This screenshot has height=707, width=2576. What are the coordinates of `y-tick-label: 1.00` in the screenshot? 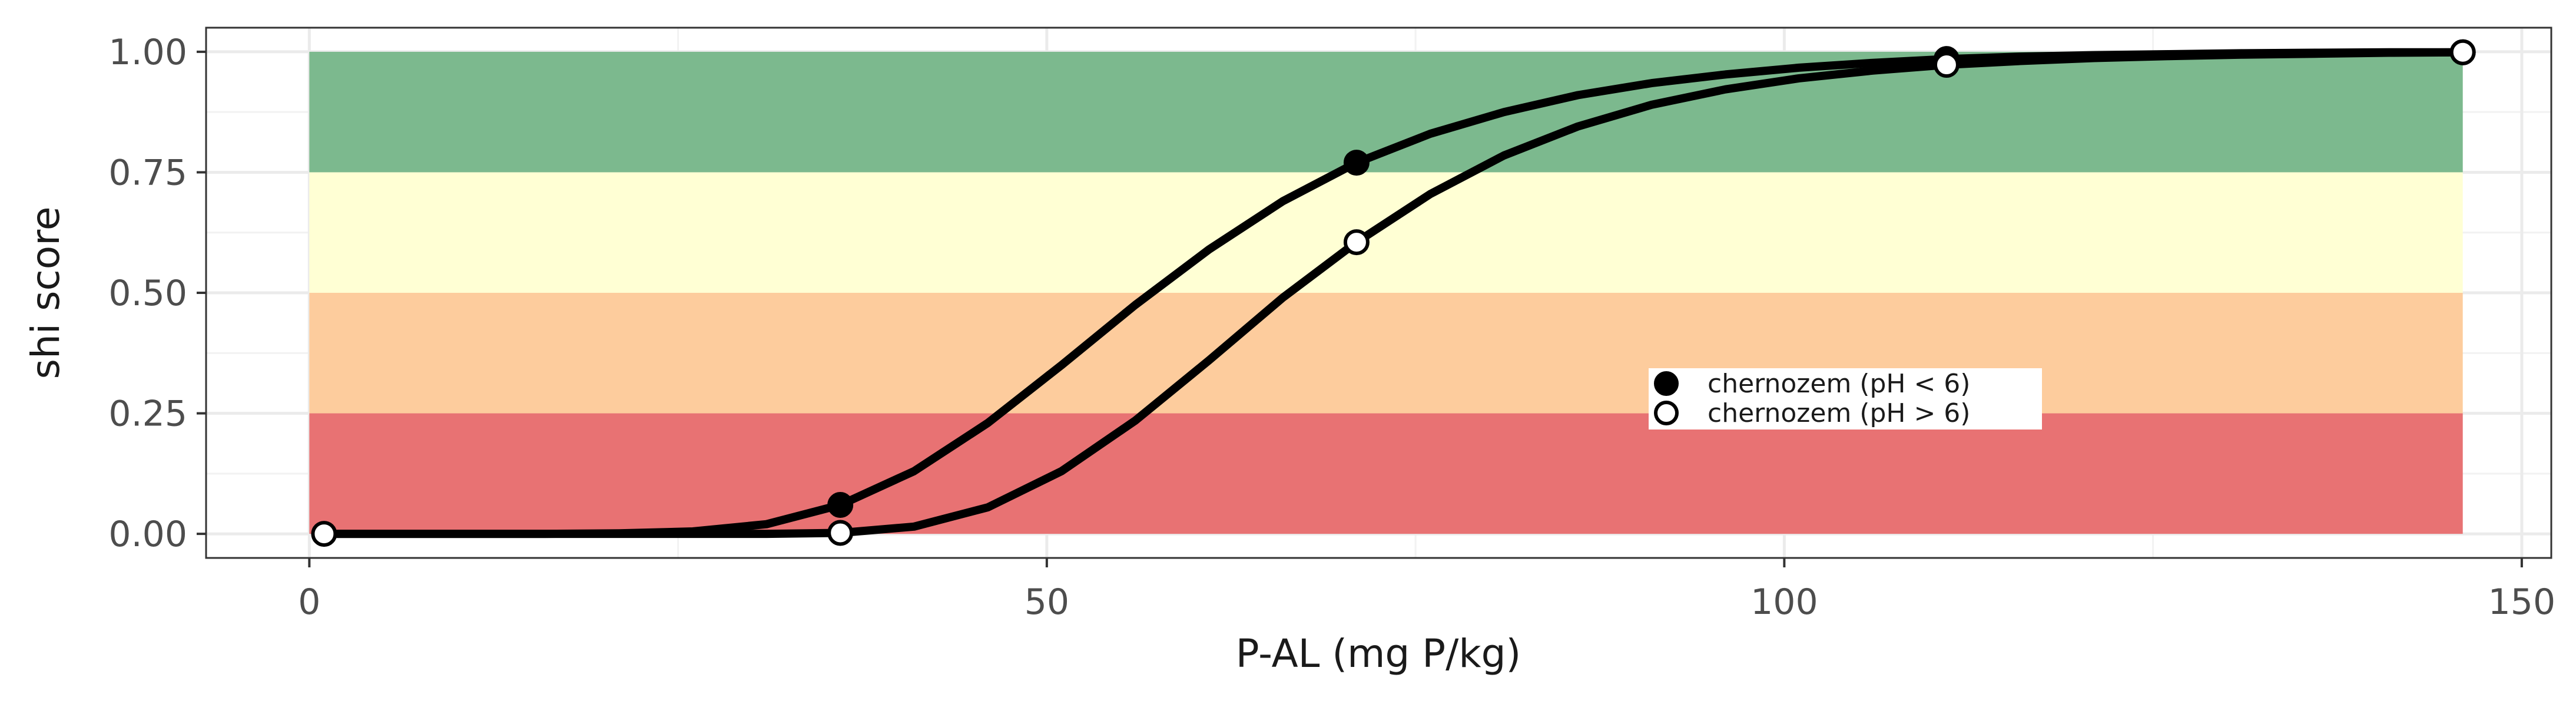 It's located at (147, 52).